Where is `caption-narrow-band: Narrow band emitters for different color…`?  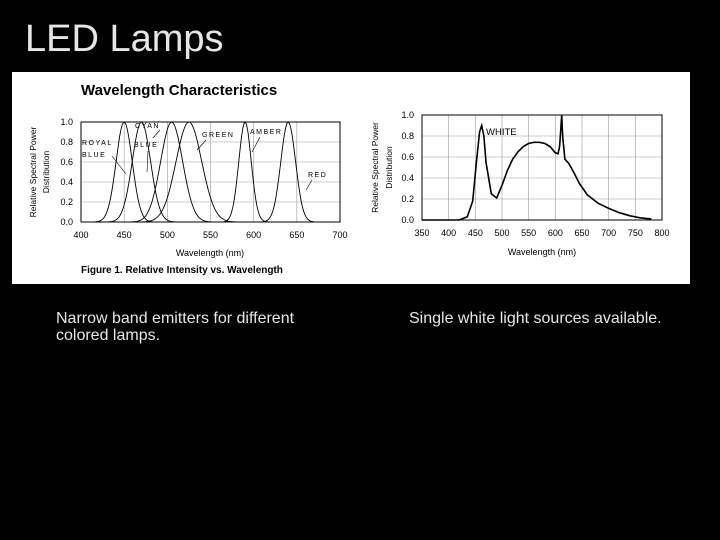
caption-narrow-band: Narrow band emitters for different color… is located at coordinates (175, 327).